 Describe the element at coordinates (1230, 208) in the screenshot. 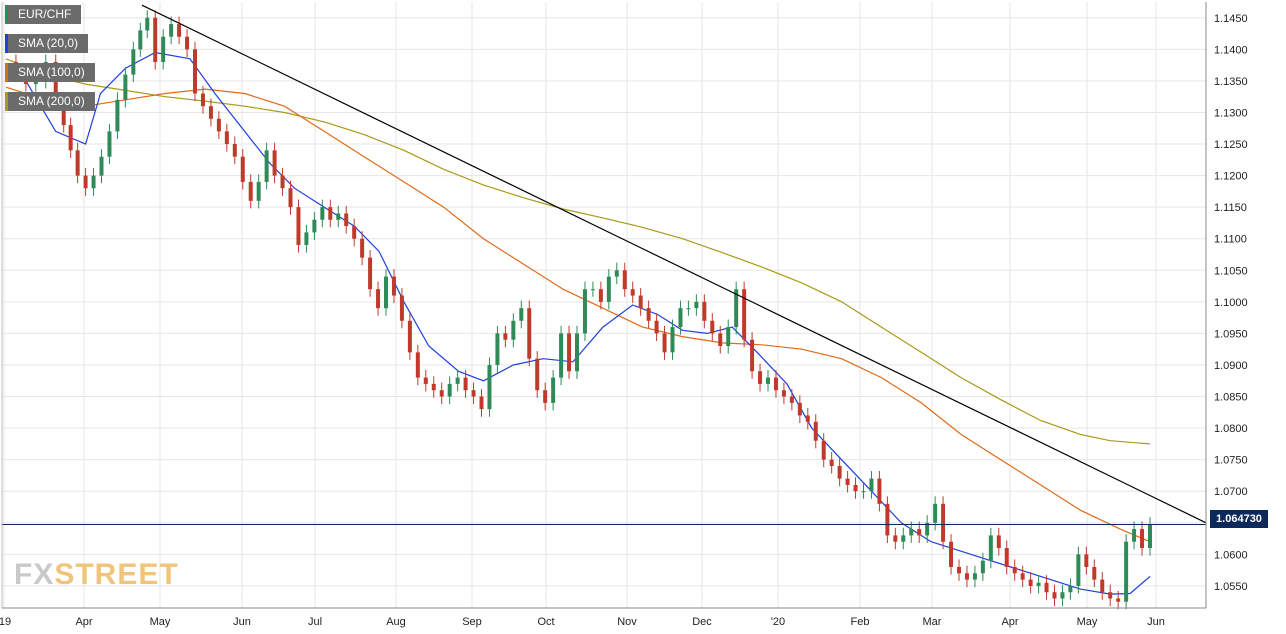

I see `y-tick-label: 1.1150` at that location.